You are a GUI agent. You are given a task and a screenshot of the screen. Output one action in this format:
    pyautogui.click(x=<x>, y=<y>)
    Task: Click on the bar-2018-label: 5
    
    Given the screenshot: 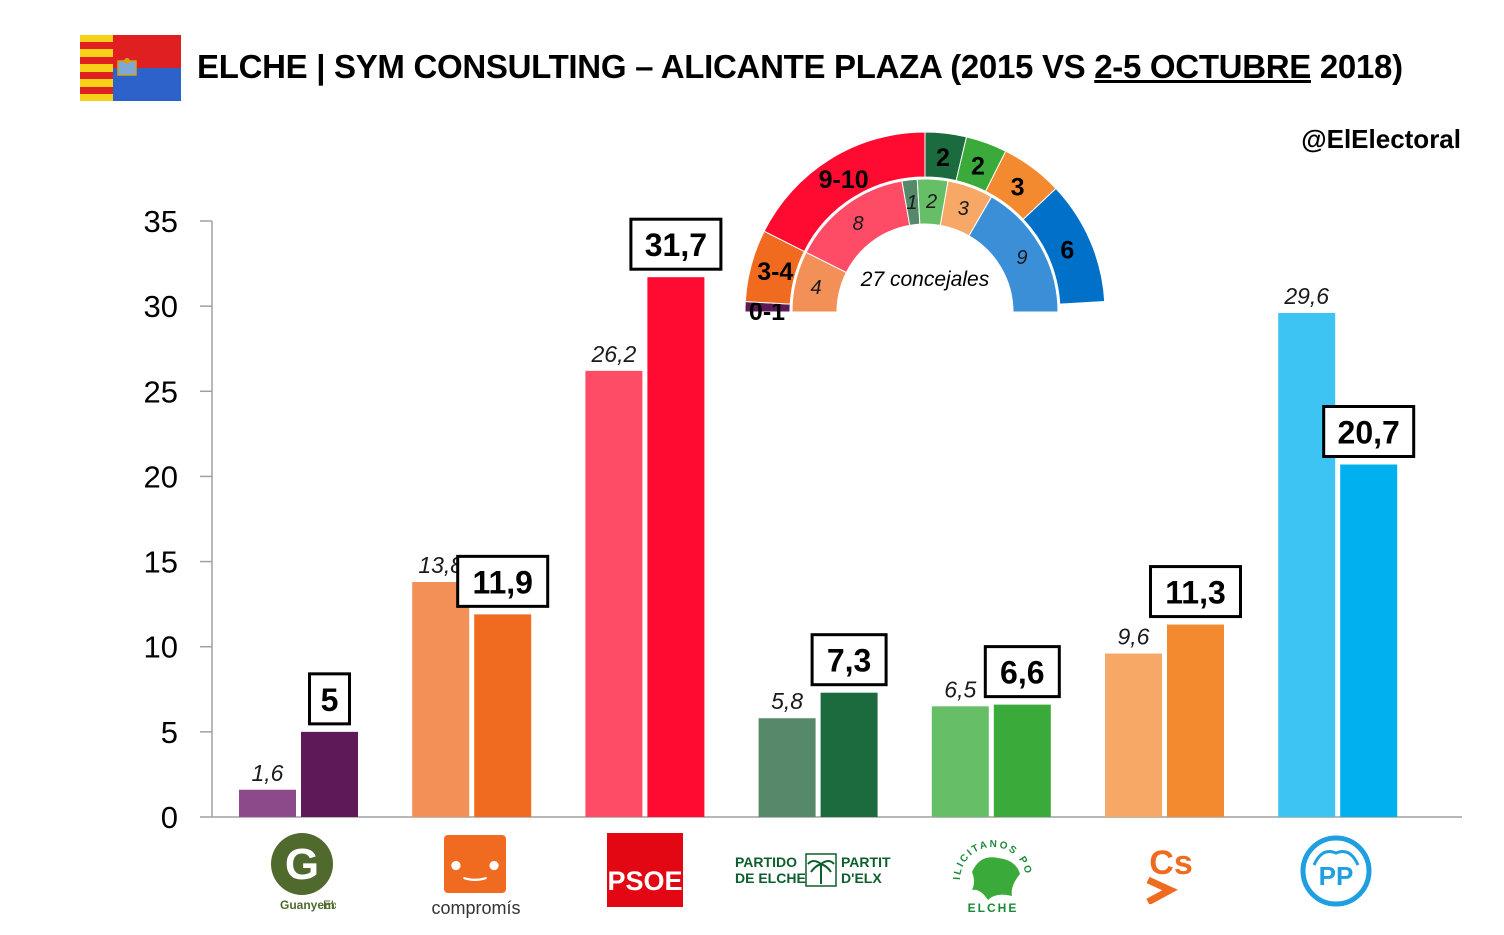 What is the action you would take?
    pyautogui.click(x=330, y=700)
    